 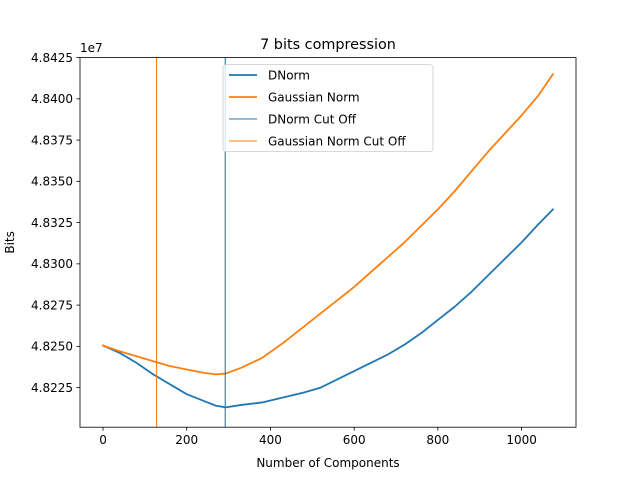 What do you see at coordinates (52, 99) in the screenshot?
I see `y-tick-label: 4.8400` at bounding box center [52, 99].